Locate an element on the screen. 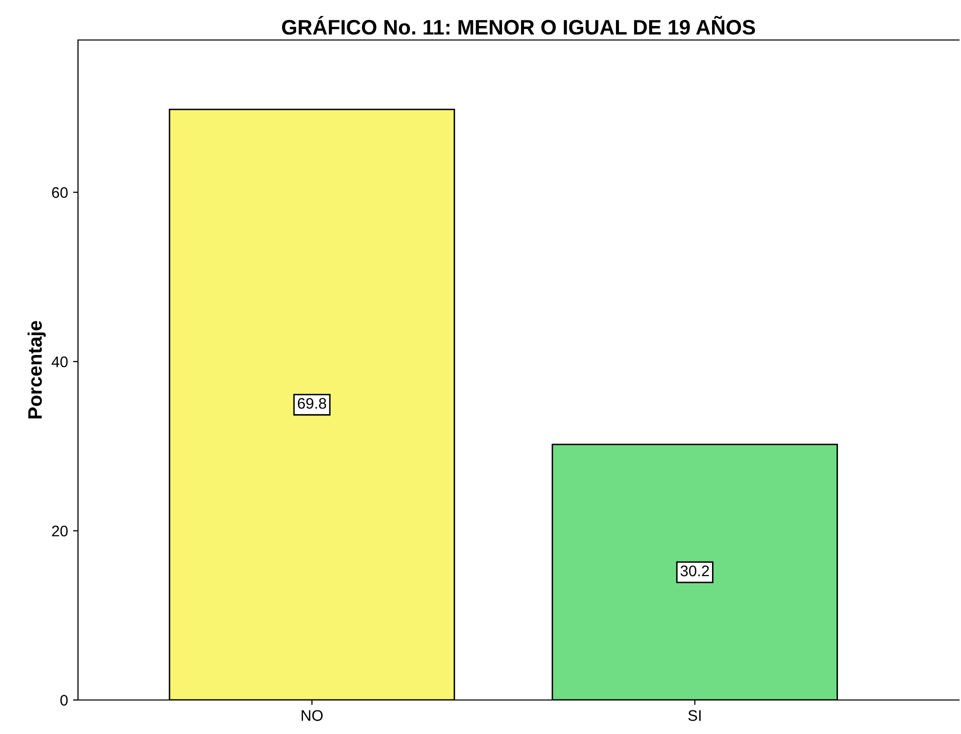  y-tick-label: 60 is located at coordinates (60, 192).